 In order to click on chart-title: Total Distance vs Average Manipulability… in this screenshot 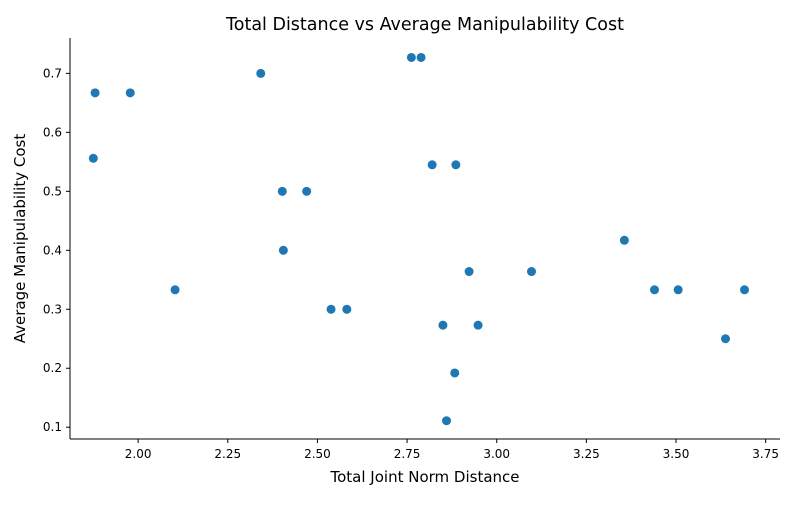, I will do `click(424, 25)`.